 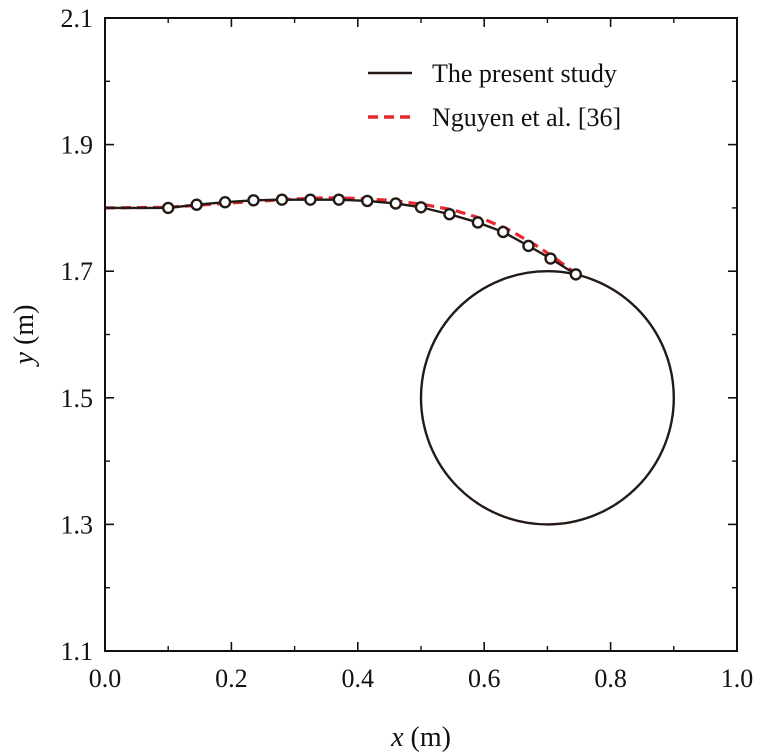 What do you see at coordinates (24, 359) in the screenshot?
I see `y-axis-var: y` at bounding box center [24, 359].